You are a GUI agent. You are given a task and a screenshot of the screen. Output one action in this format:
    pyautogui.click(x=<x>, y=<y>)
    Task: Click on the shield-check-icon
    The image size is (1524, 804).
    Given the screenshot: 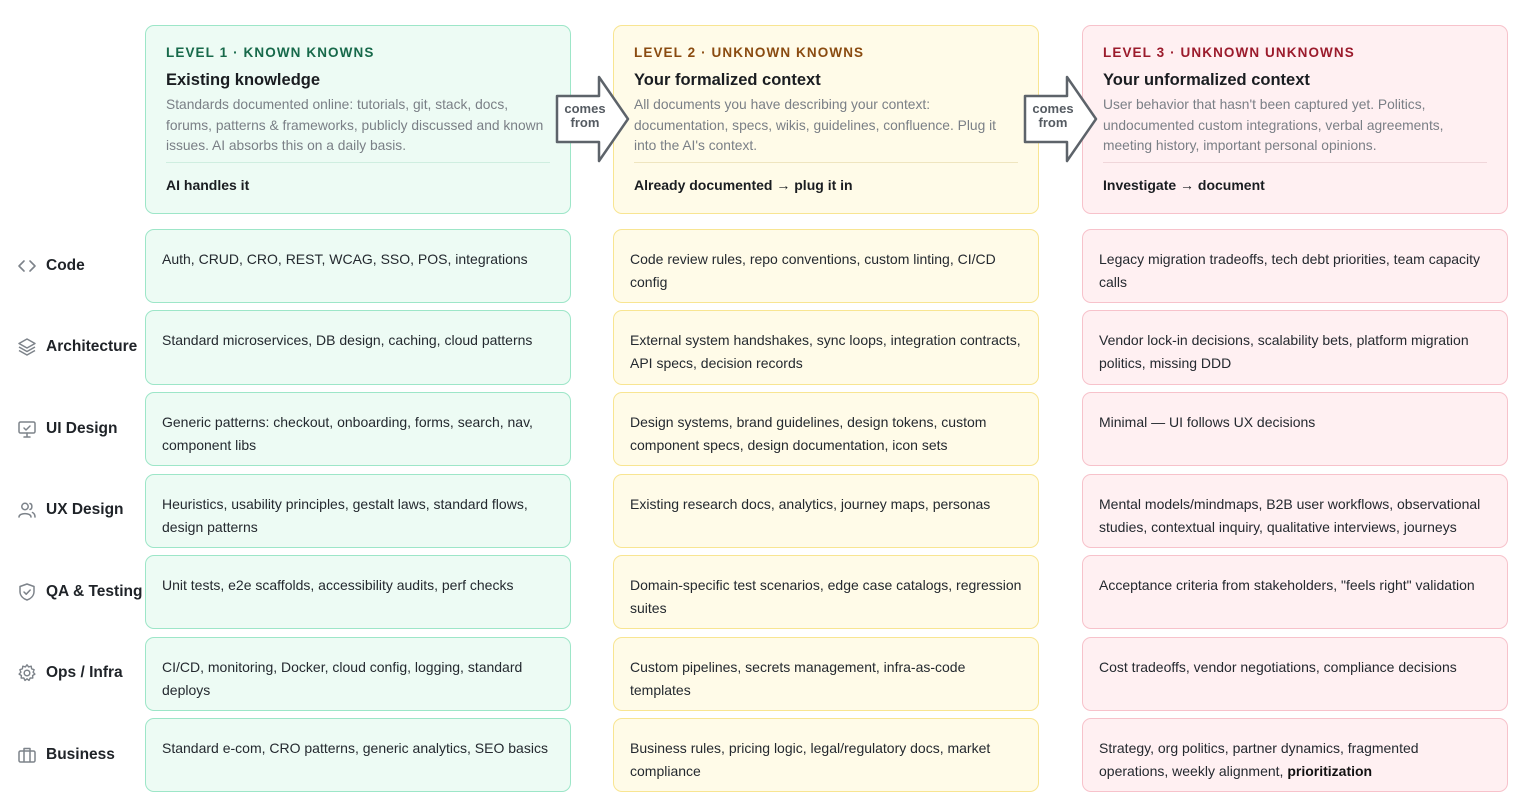 What is the action you would take?
    pyautogui.click(x=27, y=592)
    